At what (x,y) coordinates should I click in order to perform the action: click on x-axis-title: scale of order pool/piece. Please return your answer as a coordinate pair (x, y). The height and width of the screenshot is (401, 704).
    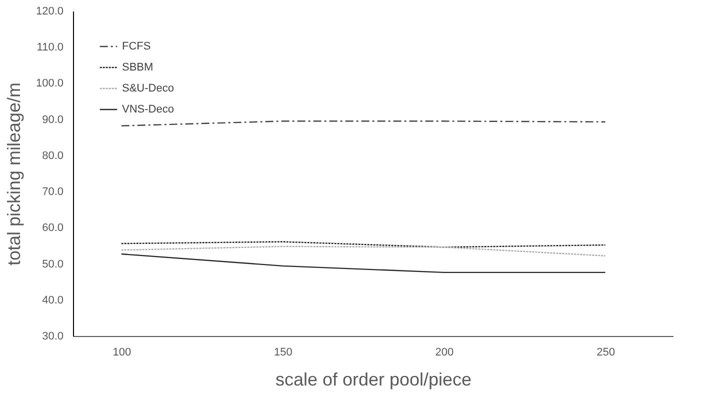
    Looking at the image, I should click on (373, 380).